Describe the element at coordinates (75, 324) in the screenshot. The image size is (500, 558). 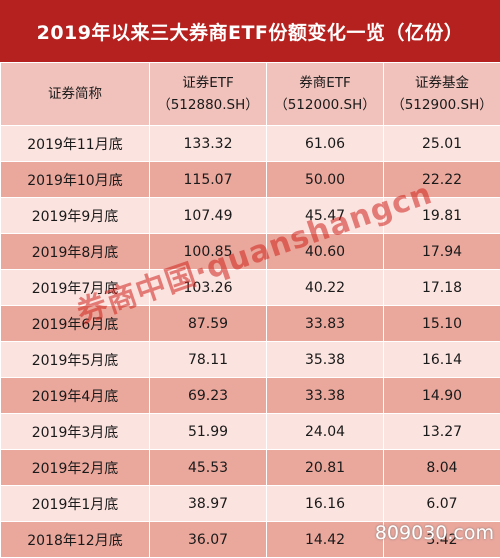
I see `row-date-cell: 2019年6月底` at that location.